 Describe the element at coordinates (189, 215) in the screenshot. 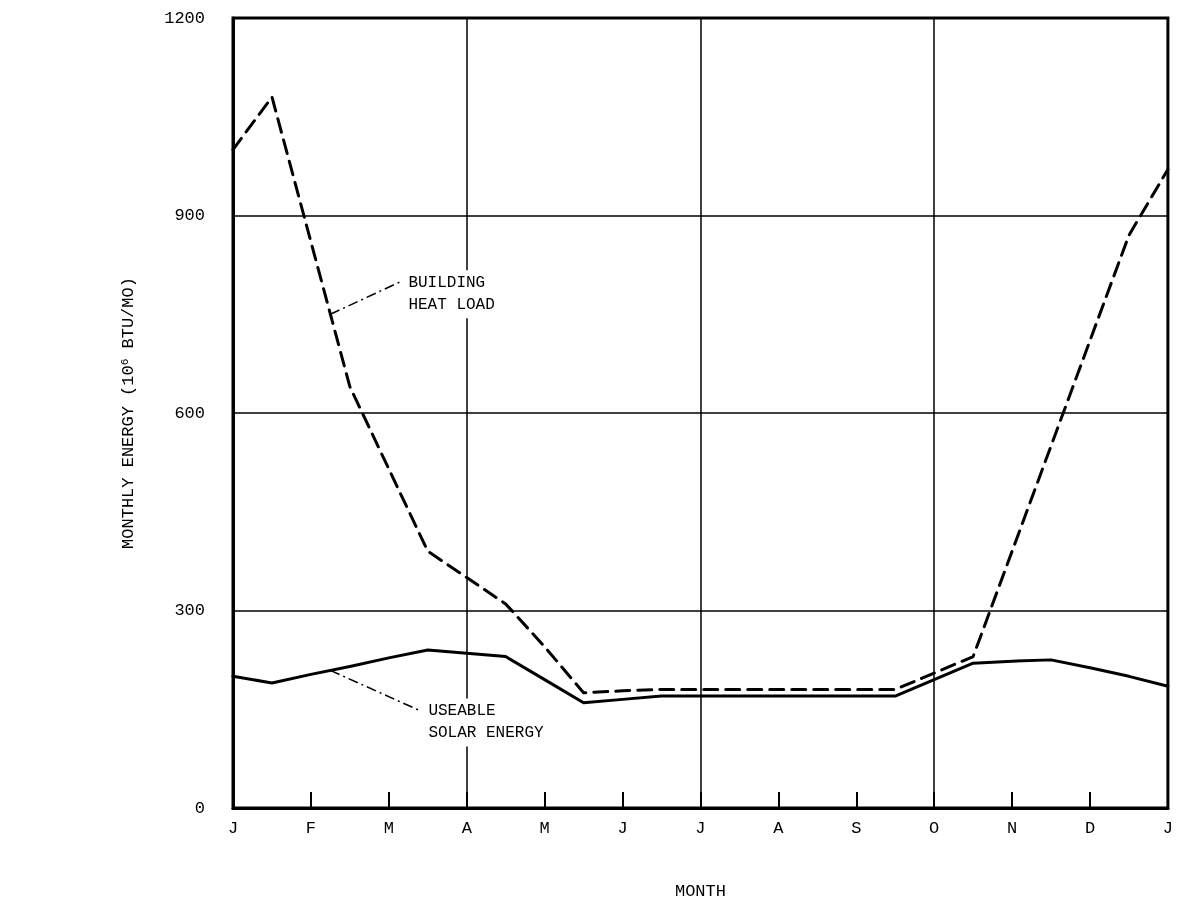

I see `y-tick-label: 900` at that location.